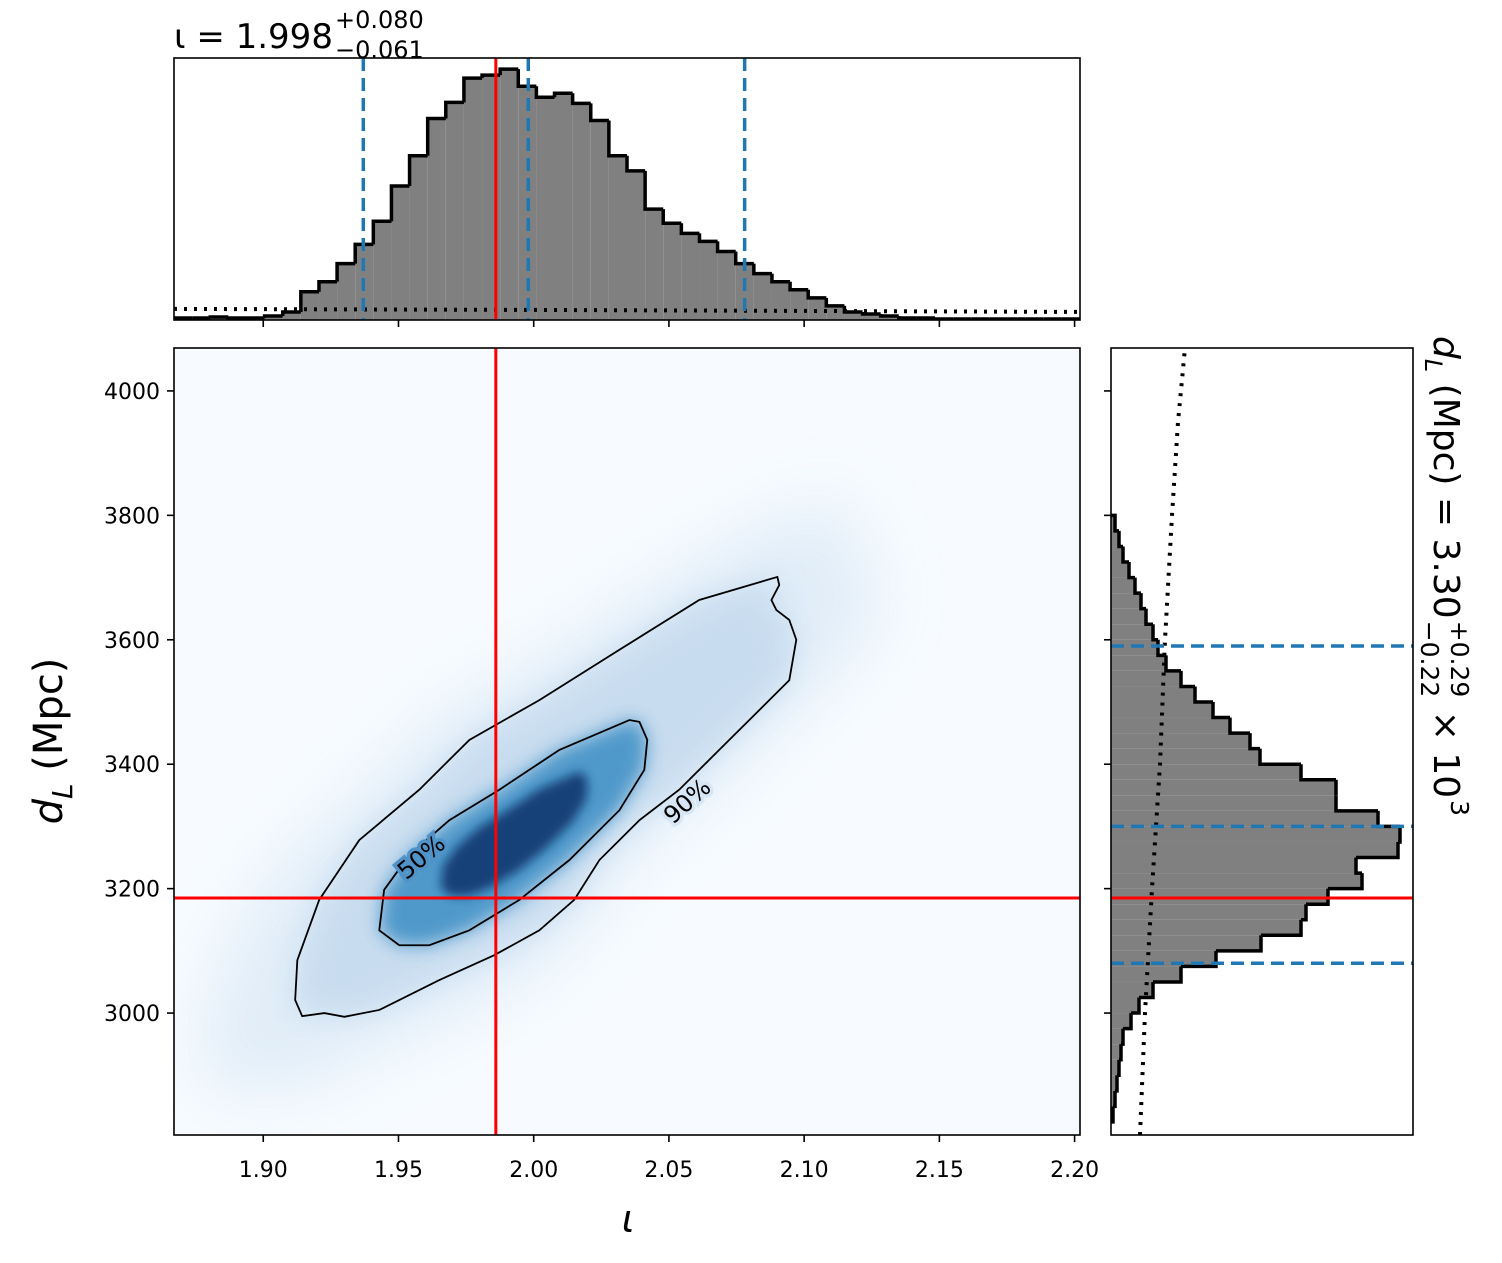 Image resolution: width=1502 pixels, height=1263 pixels. I want to click on top-histogram, so click(627, 189).